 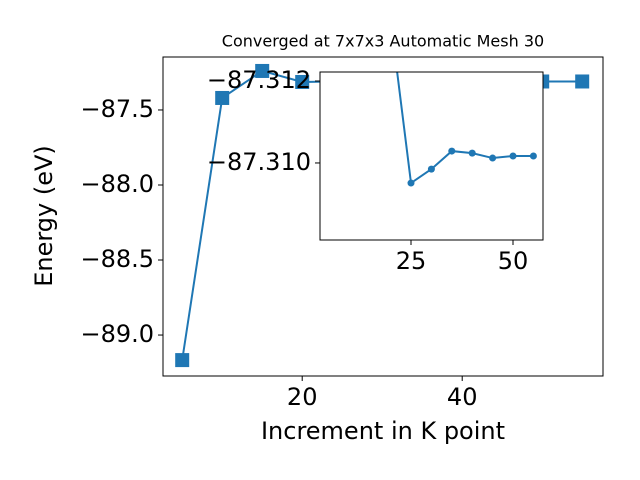 What do you see at coordinates (383, 41) in the screenshot?
I see `chart-title: Converged at 7x7x3 Automatic Mesh 30` at bounding box center [383, 41].